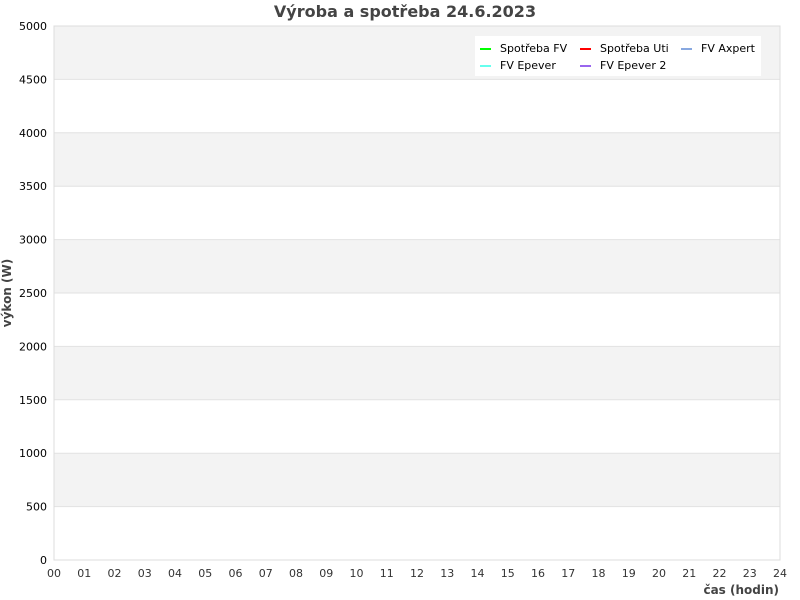 Image resolution: width=800 pixels, height=600 pixels. Describe the element at coordinates (405, 11) in the screenshot. I see `chart-title: Výroba a spotřeba 24.6.2023` at that location.